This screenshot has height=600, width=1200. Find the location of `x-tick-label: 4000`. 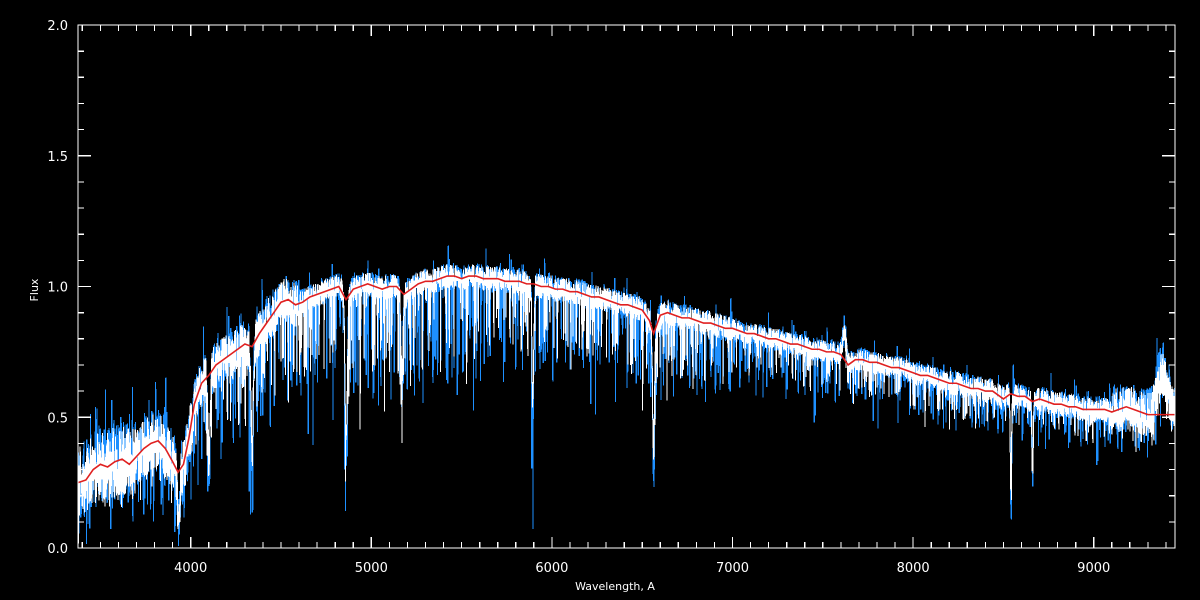

x-tick-label: 4000 is located at coordinates (190, 568).